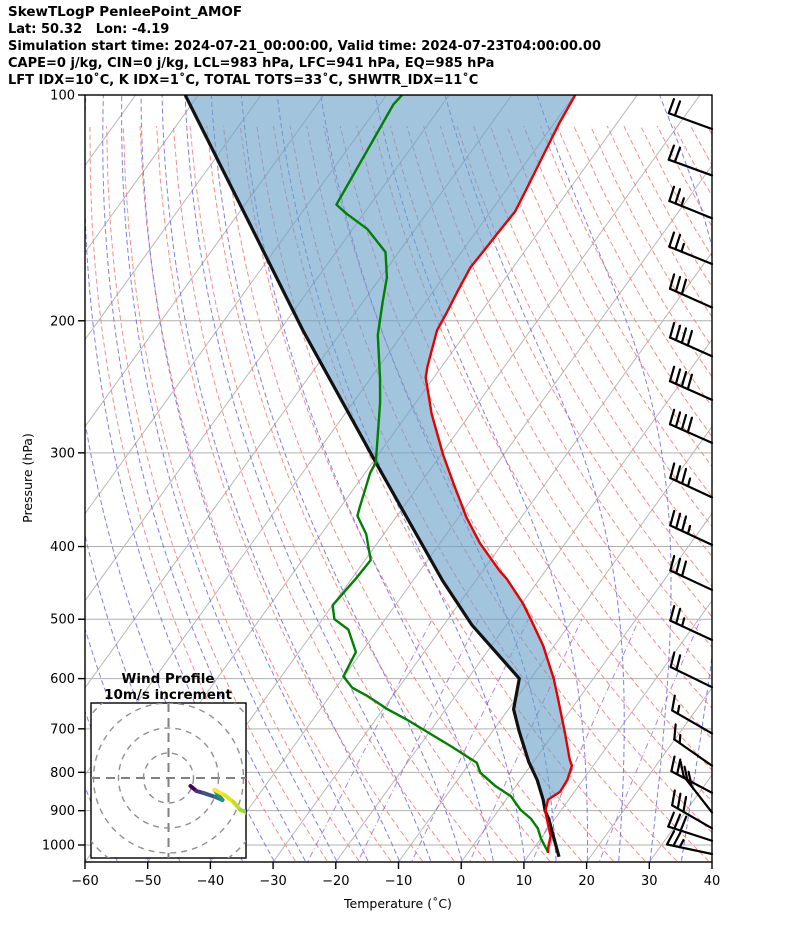 The image size is (794, 941). Describe the element at coordinates (649, 881) in the screenshot. I see `x-tick-label: 30` at that location.